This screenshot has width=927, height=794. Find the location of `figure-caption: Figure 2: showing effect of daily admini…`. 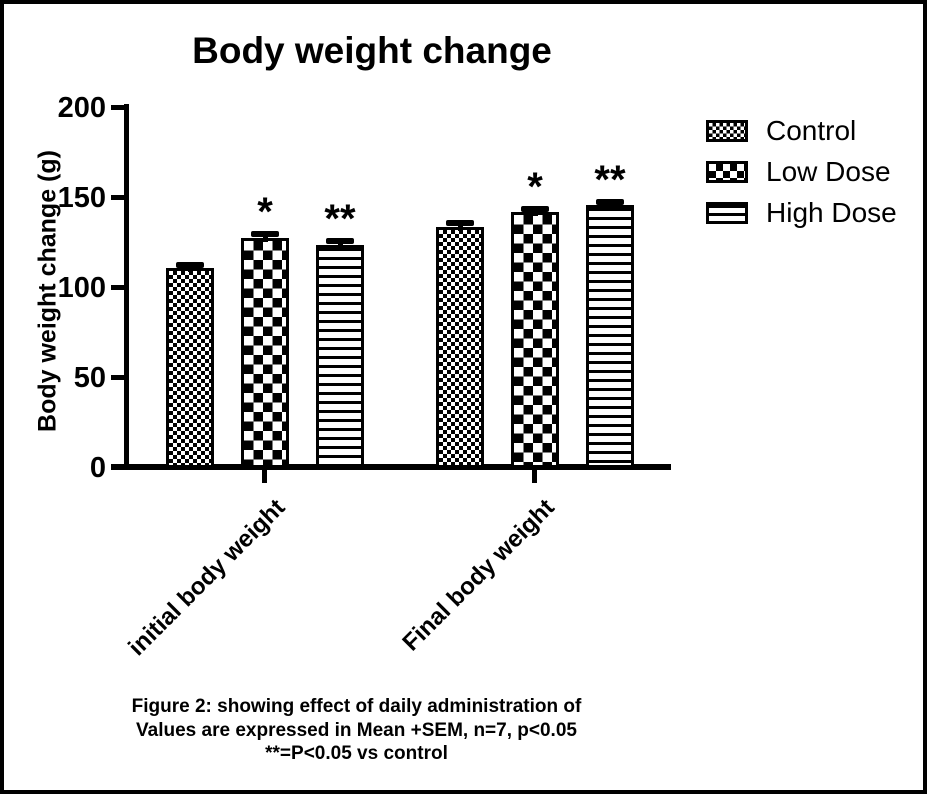

figure-caption: Figure 2: showing effect of daily admini… is located at coordinates (356, 730).